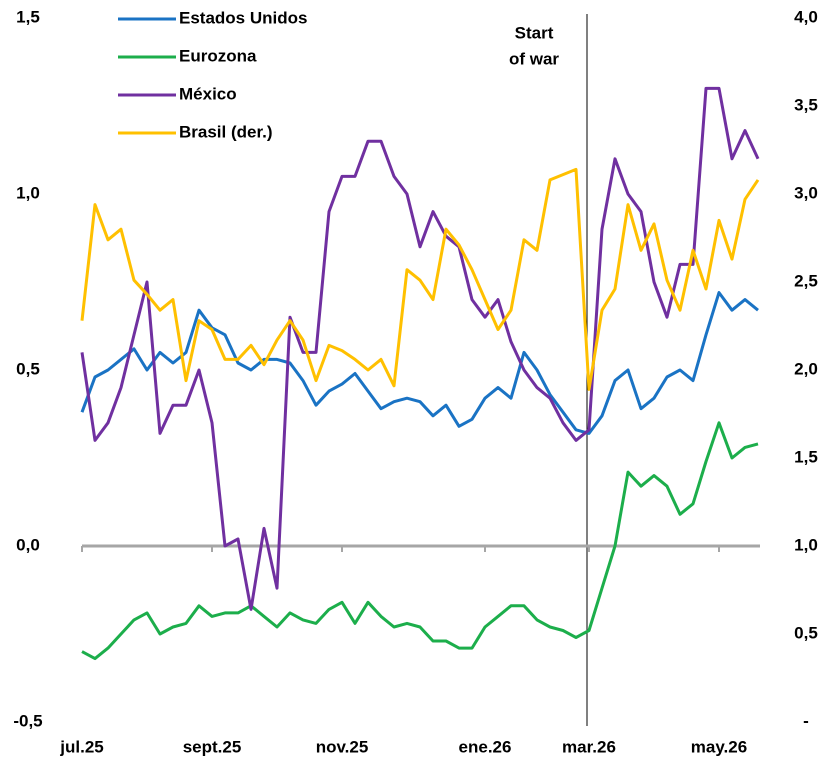  I want to click on y2-tick-label: 3,5, so click(806, 104).